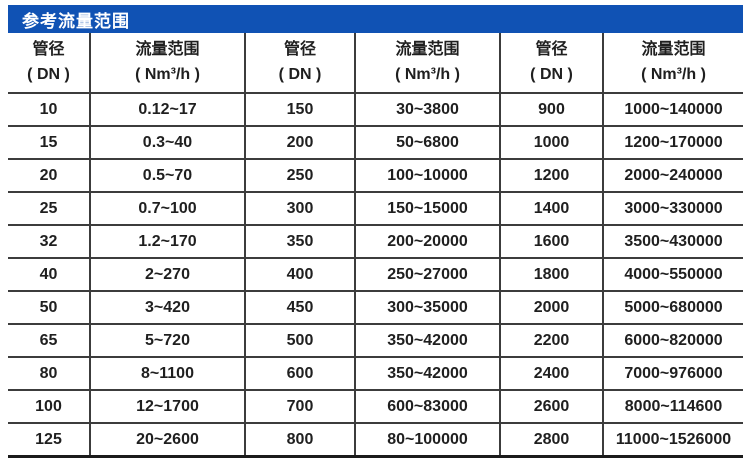 This screenshot has height=471, width=750. Describe the element at coordinates (299, 374) in the screenshot. I see `pipe-diameter-cell: 600` at that location.